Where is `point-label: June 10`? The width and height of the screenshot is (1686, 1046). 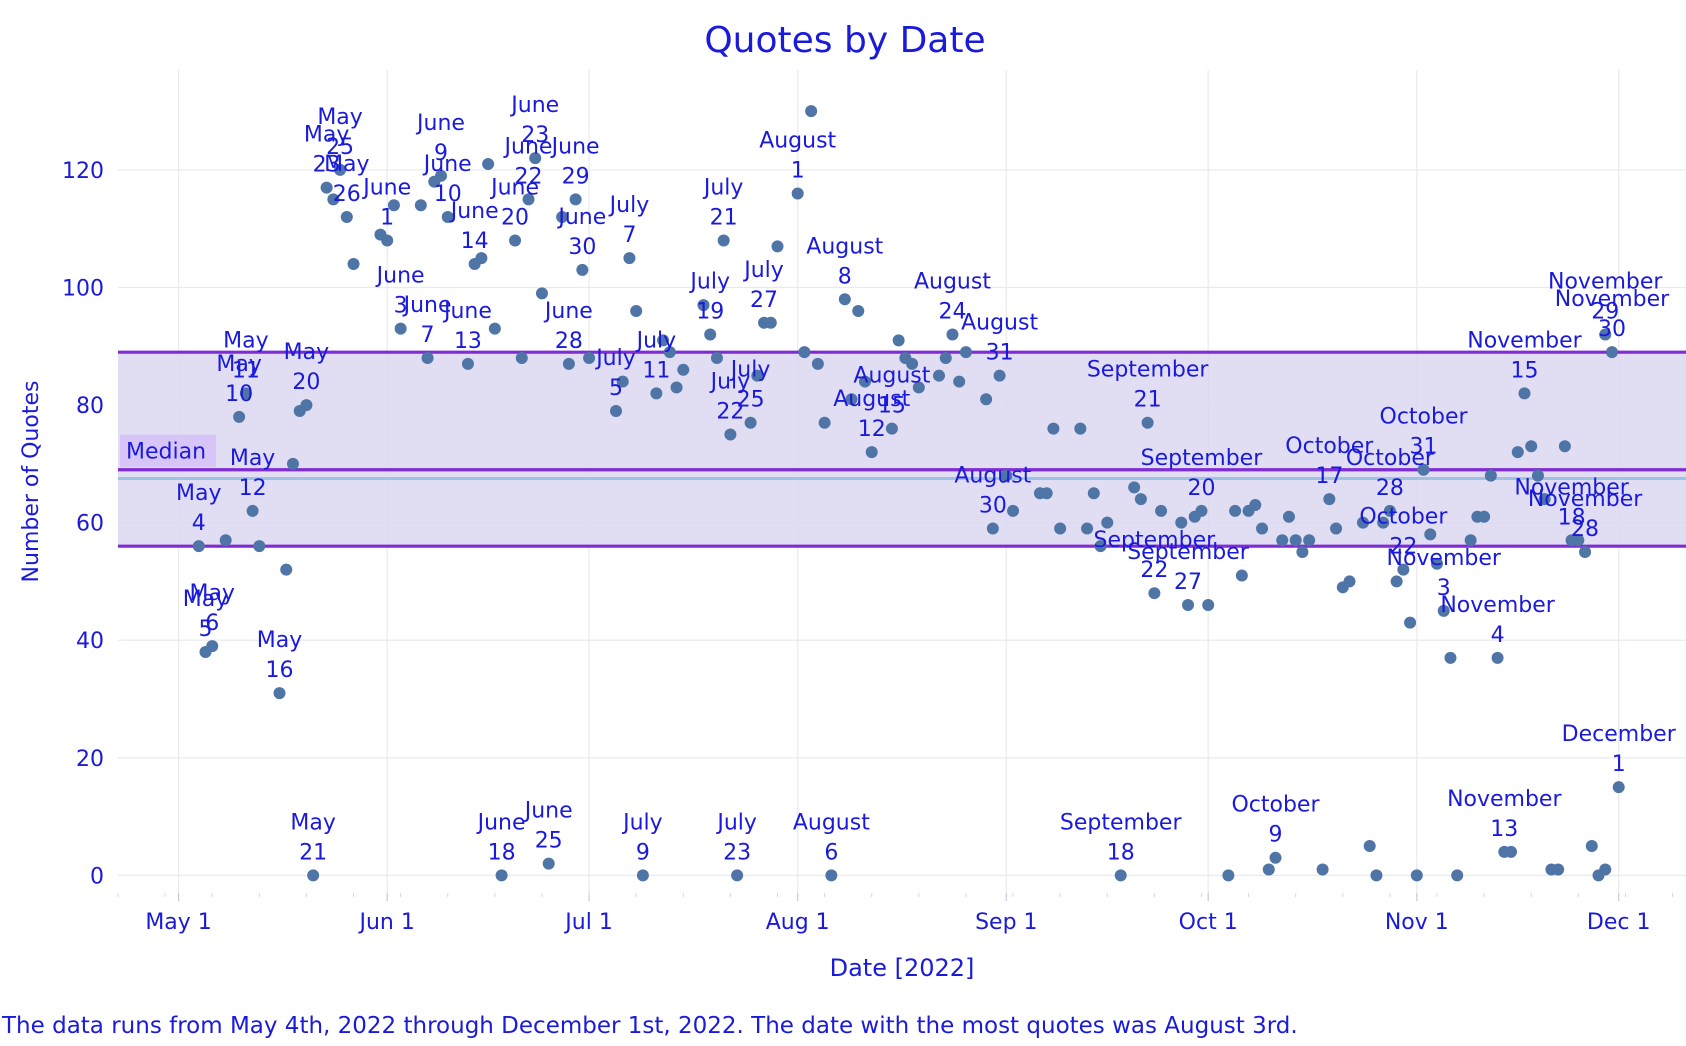
point-label: June 10 is located at coordinates (447, 179).